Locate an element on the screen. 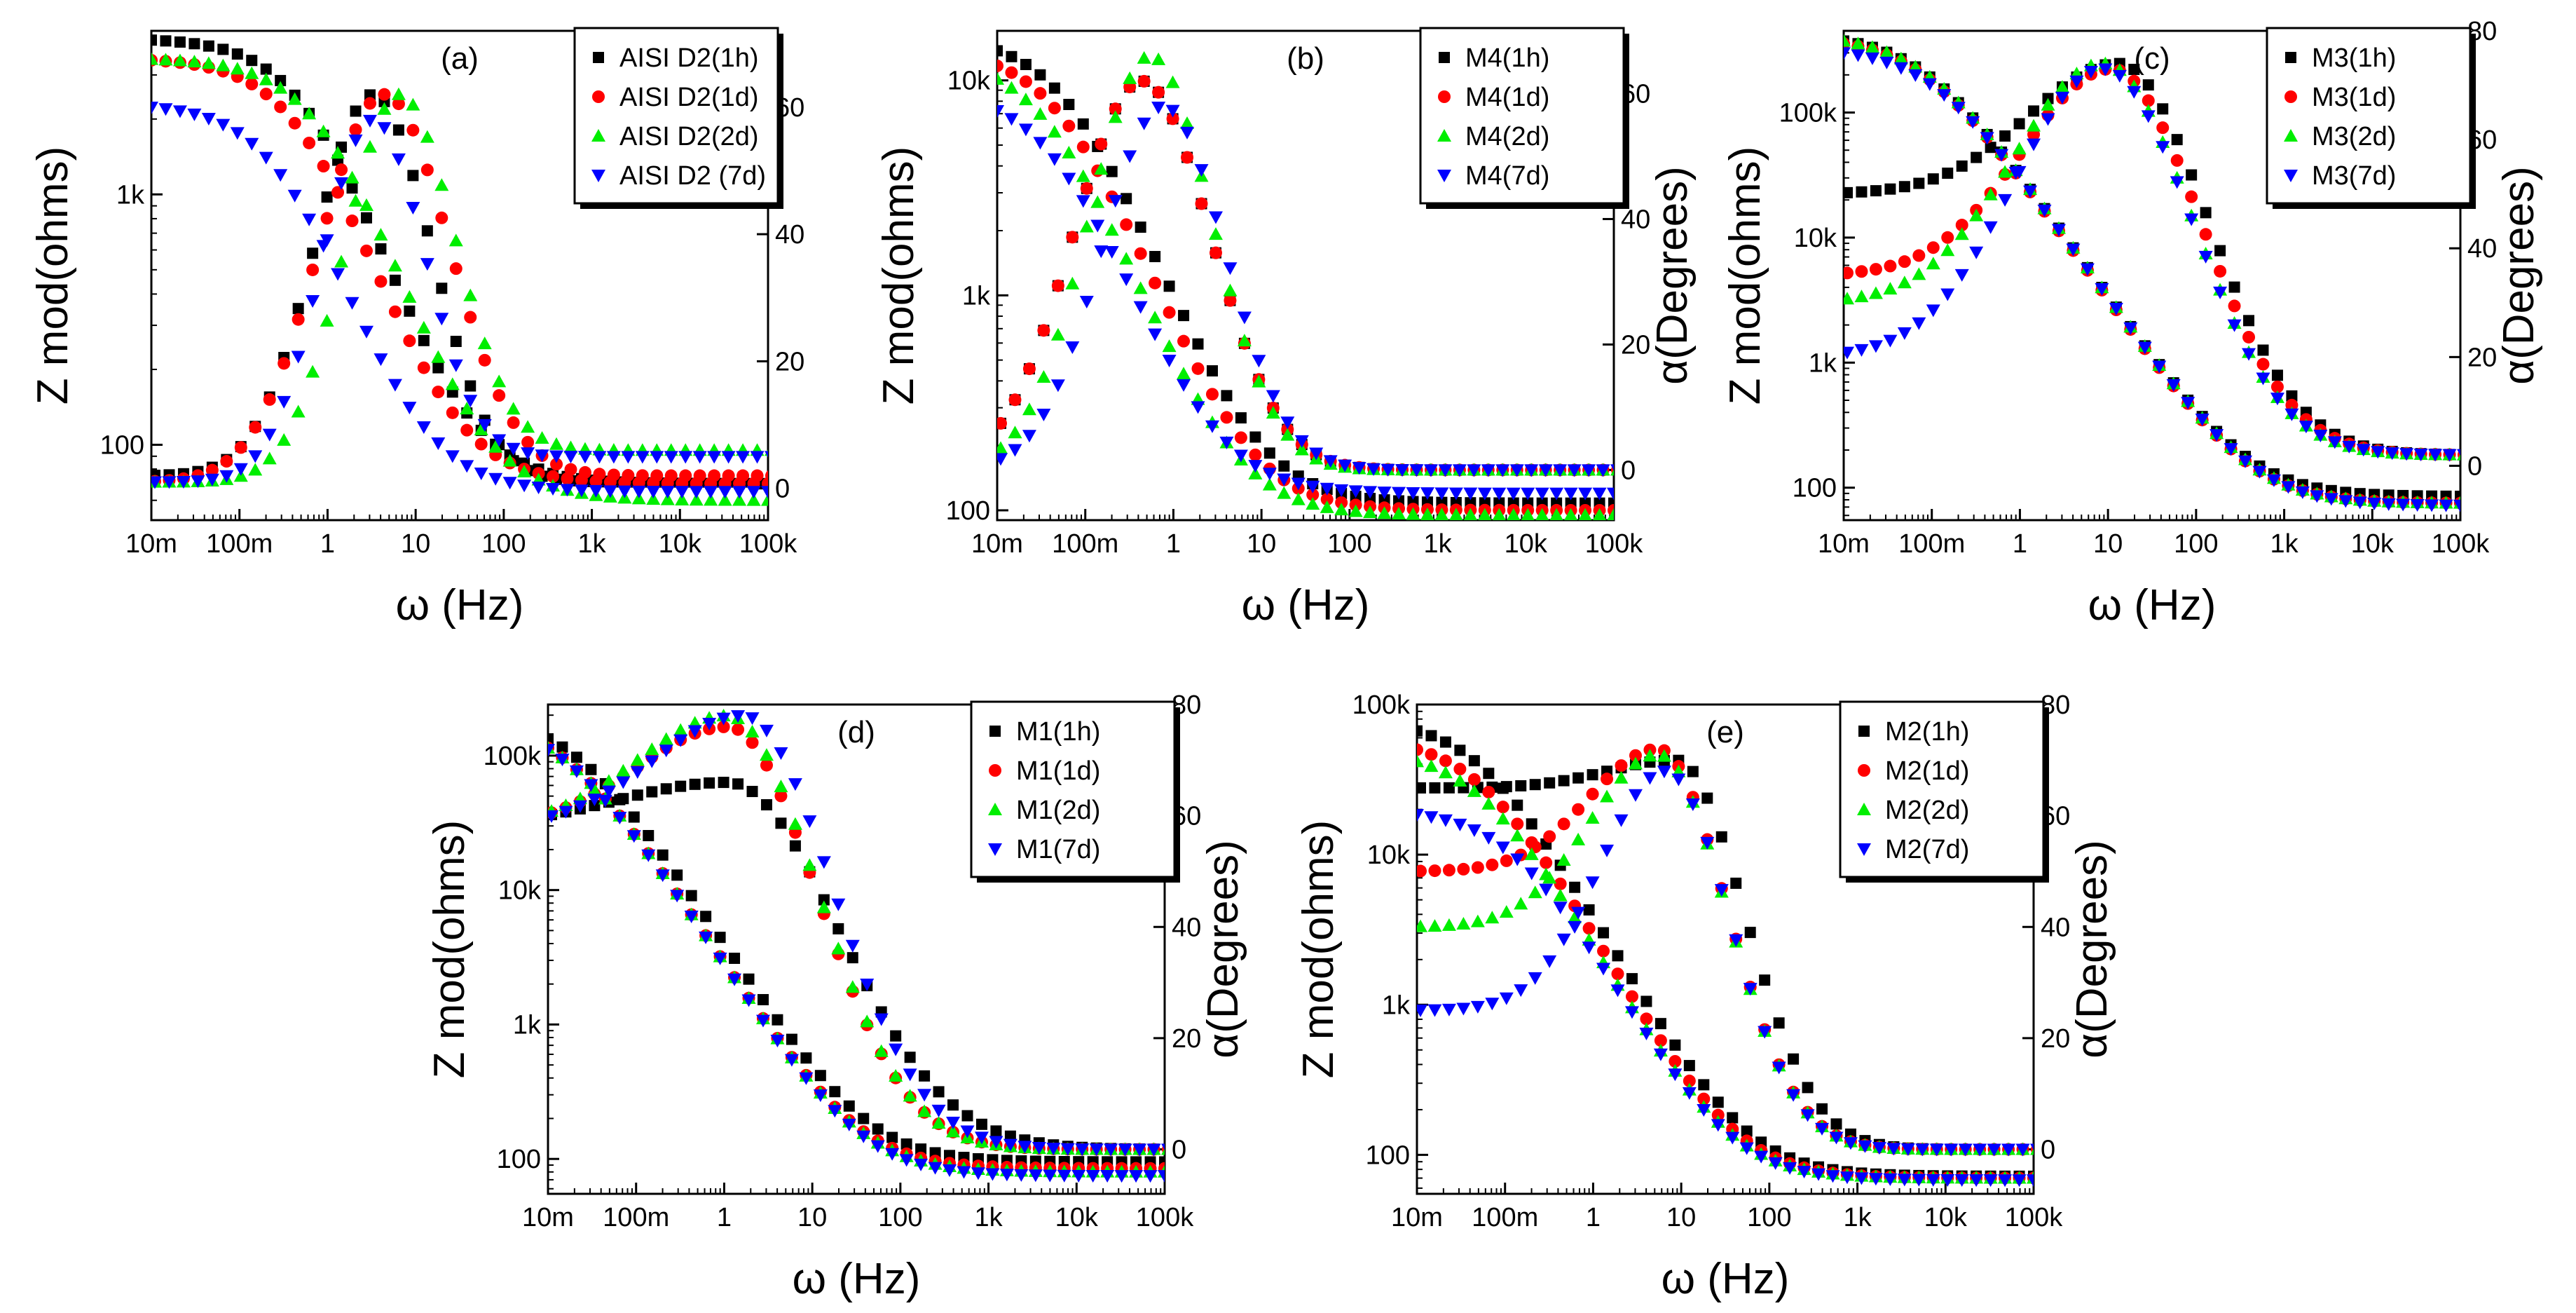 This screenshot has height=1313, width=2576. x-tick-label: 1 is located at coordinates (1593, 1217).